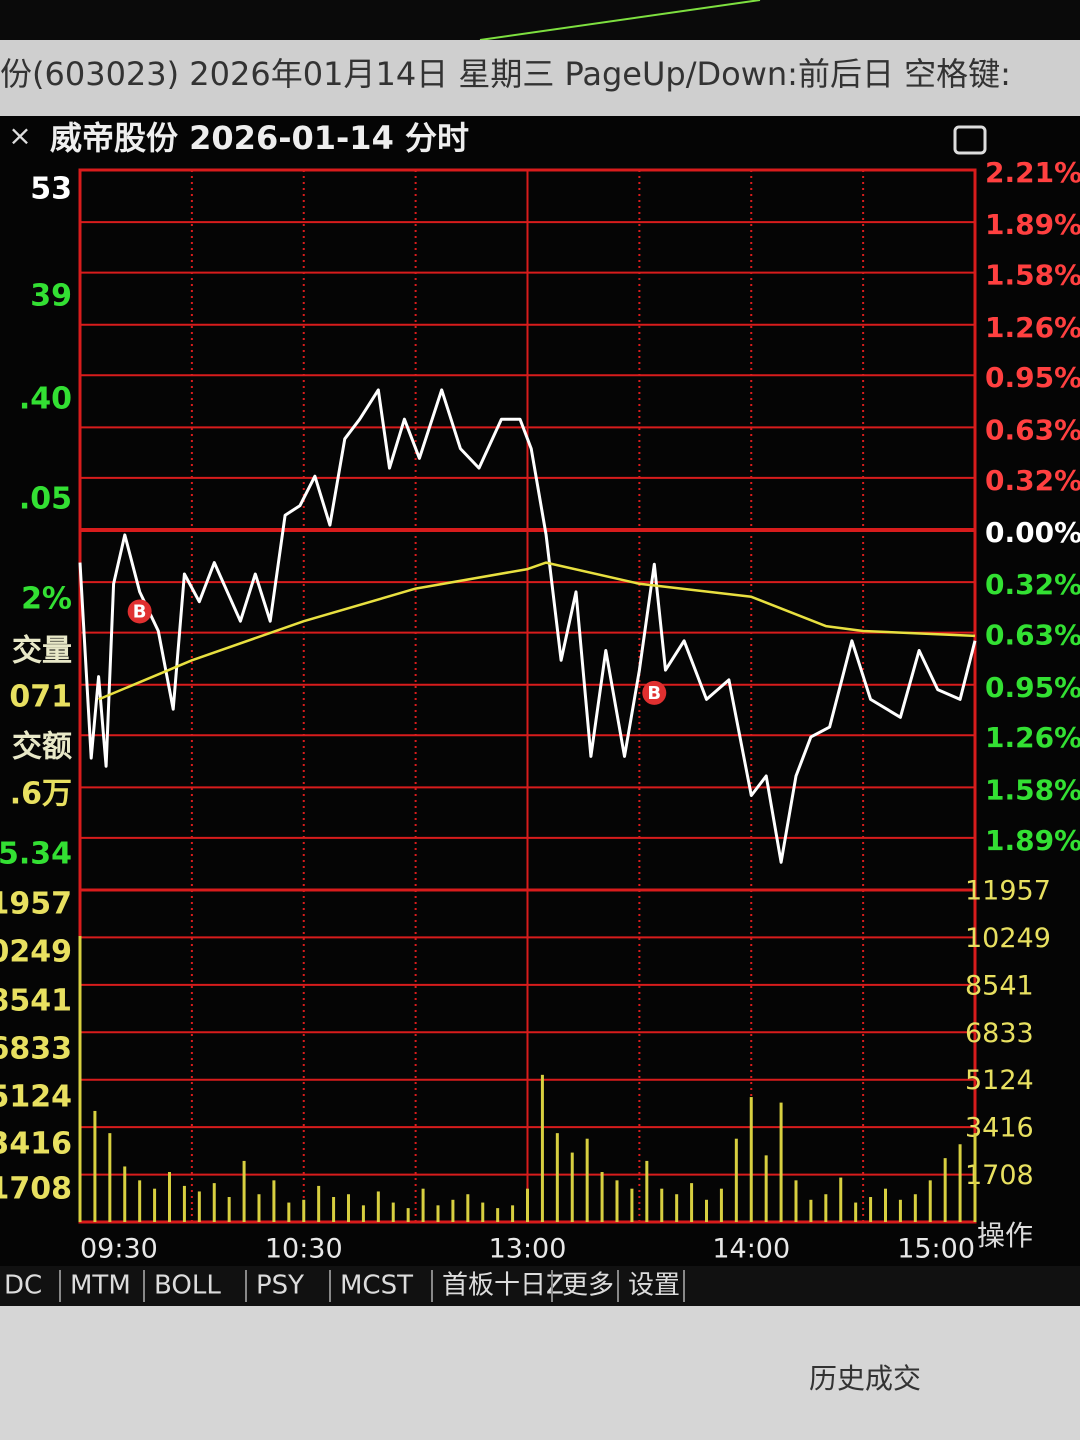  Describe the element at coordinates (936, 1249) in the screenshot. I see `x-tick-label: 15:00` at that location.